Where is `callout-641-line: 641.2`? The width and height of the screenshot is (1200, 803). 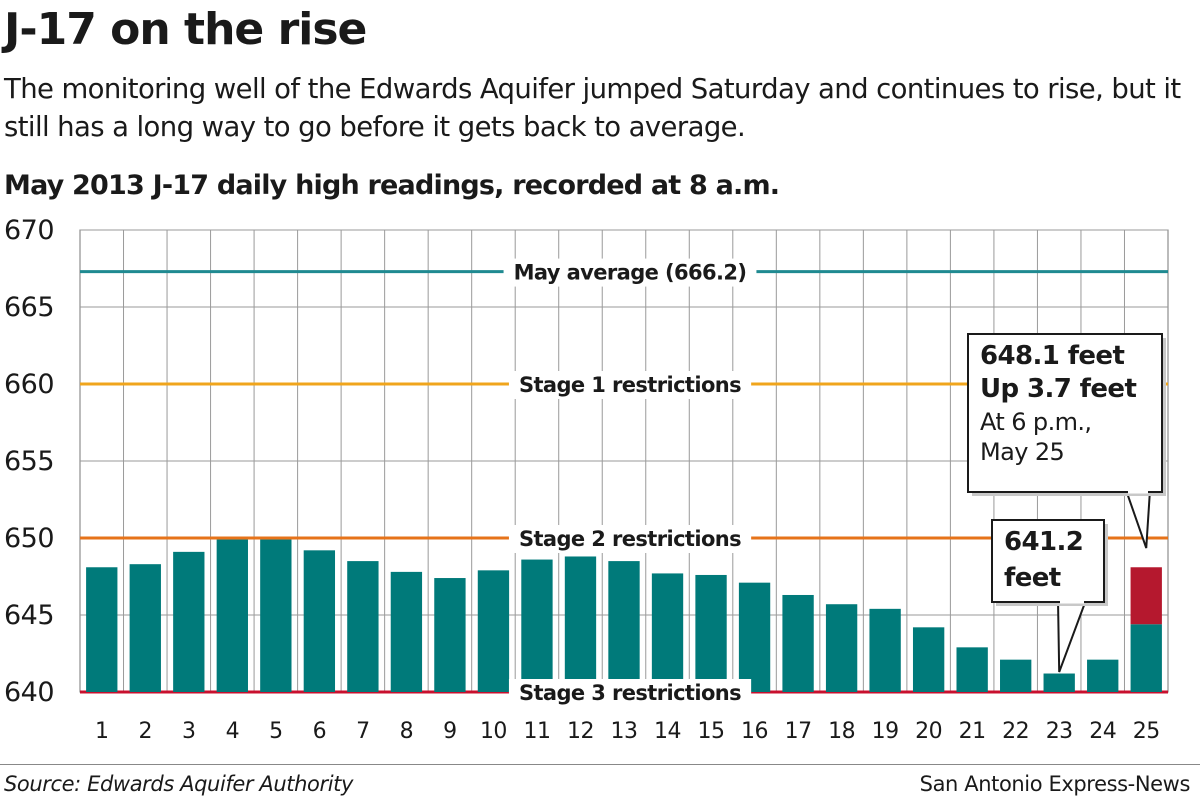
callout-641-line: 641.2 is located at coordinates (1043, 542).